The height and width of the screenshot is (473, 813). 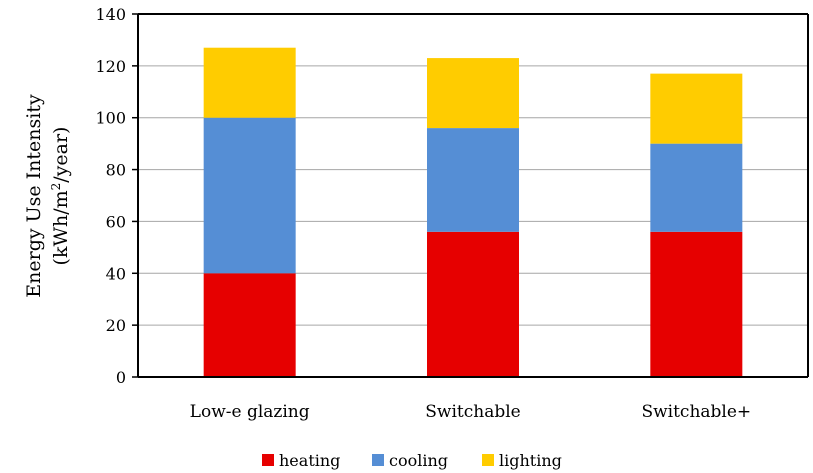 I want to click on y-axis-title-unit-pre: (kWh/m, so click(x=61, y=227).